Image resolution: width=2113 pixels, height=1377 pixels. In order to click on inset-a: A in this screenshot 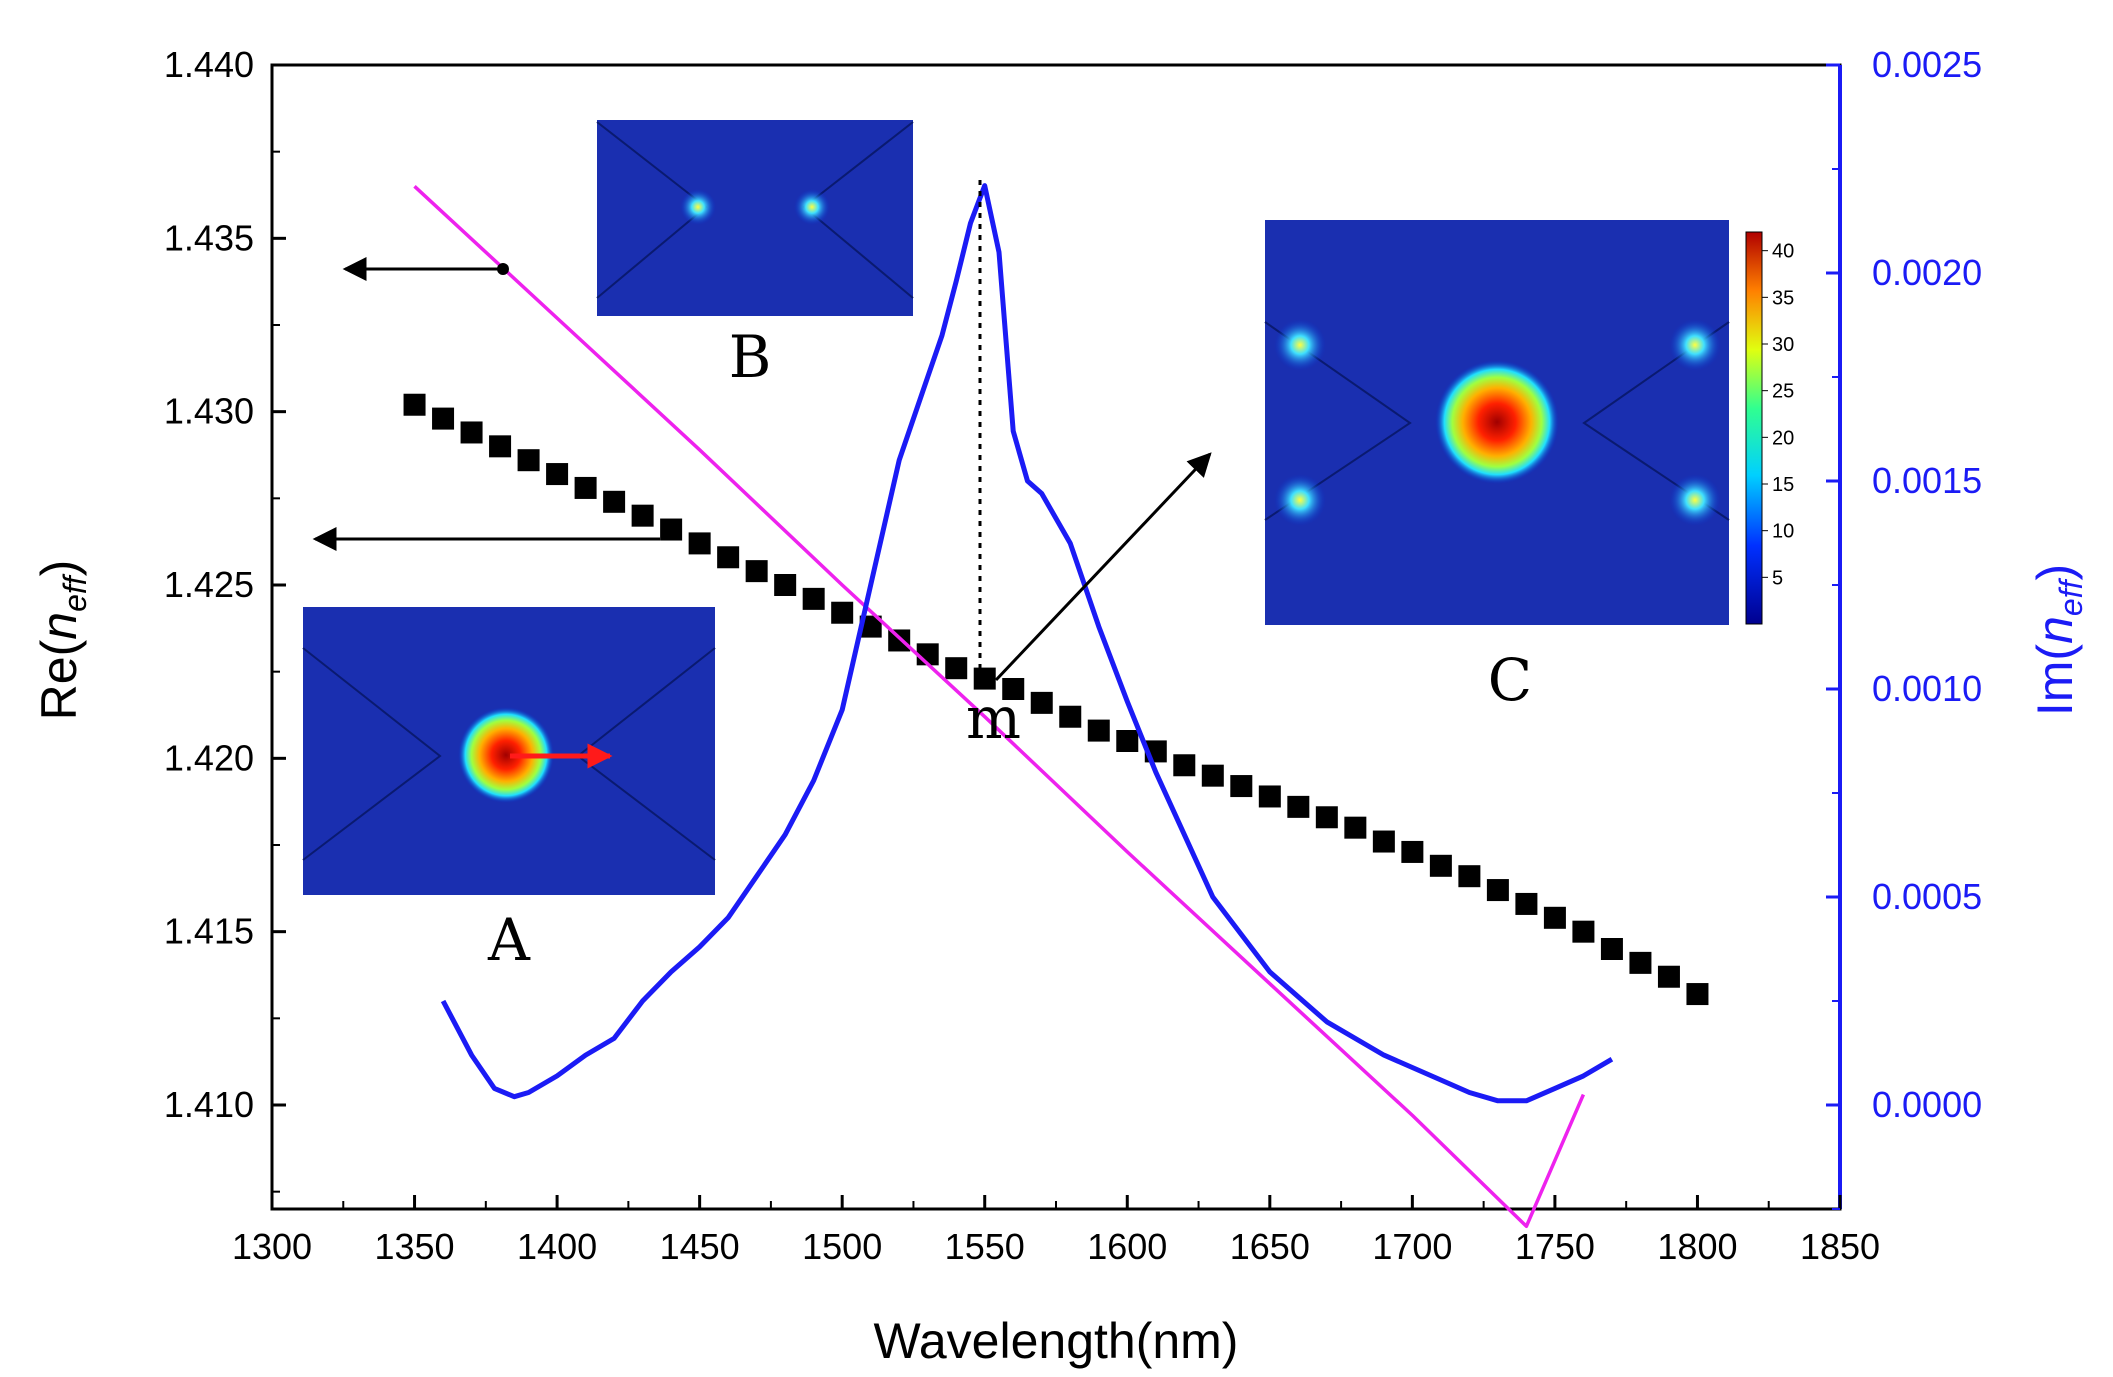, I will do `click(509, 790)`.